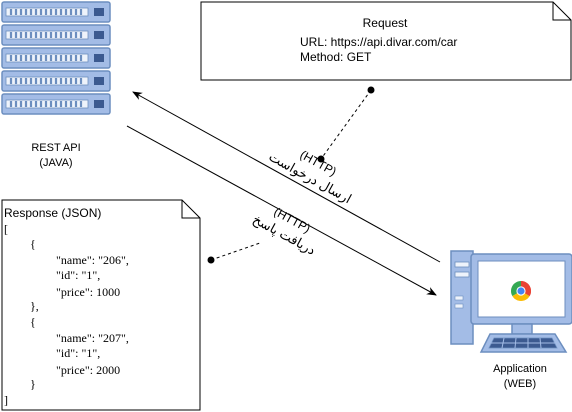 This screenshot has height=412, width=572. Describe the element at coordinates (52, 213) in the screenshot. I see `response-note-title: Response (JSON)` at that location.